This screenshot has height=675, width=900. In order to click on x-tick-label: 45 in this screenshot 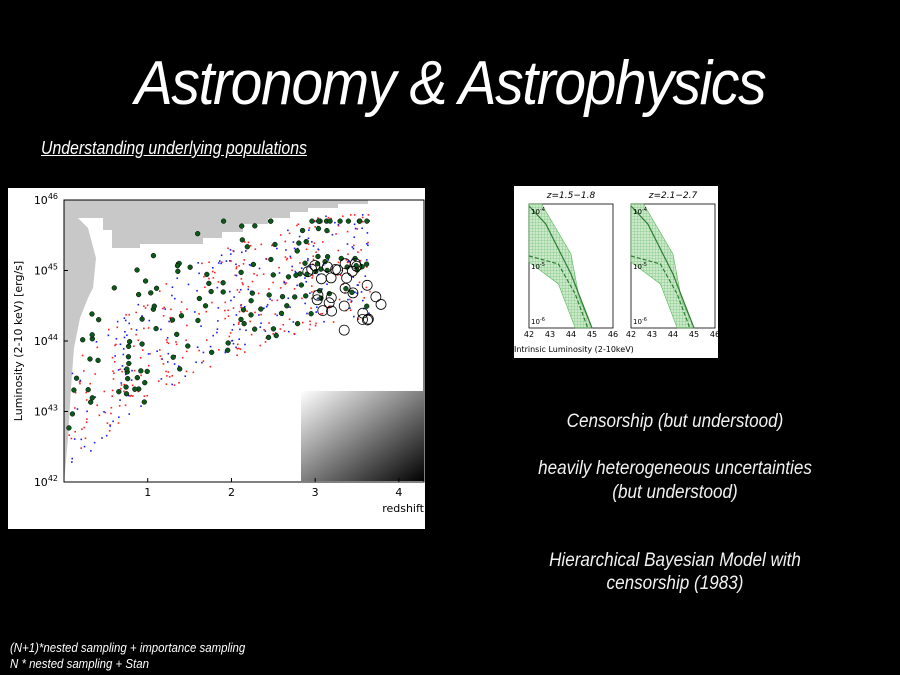, I will do `click(694, 334)`.